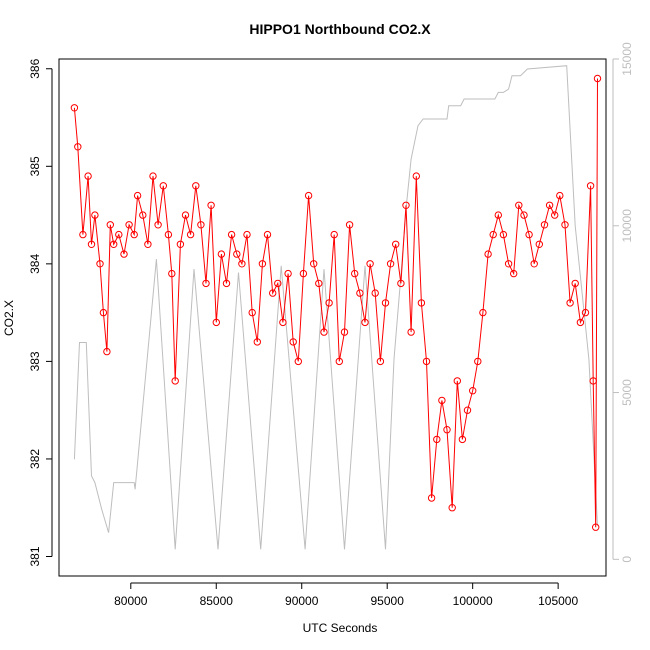  I want to click on x-tick-label: 85000, so click(217, 601).